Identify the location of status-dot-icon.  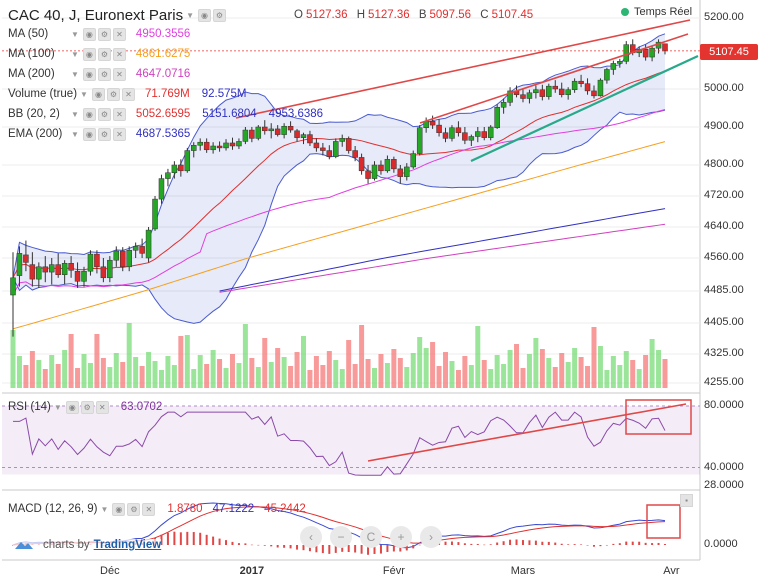
(625, 12).